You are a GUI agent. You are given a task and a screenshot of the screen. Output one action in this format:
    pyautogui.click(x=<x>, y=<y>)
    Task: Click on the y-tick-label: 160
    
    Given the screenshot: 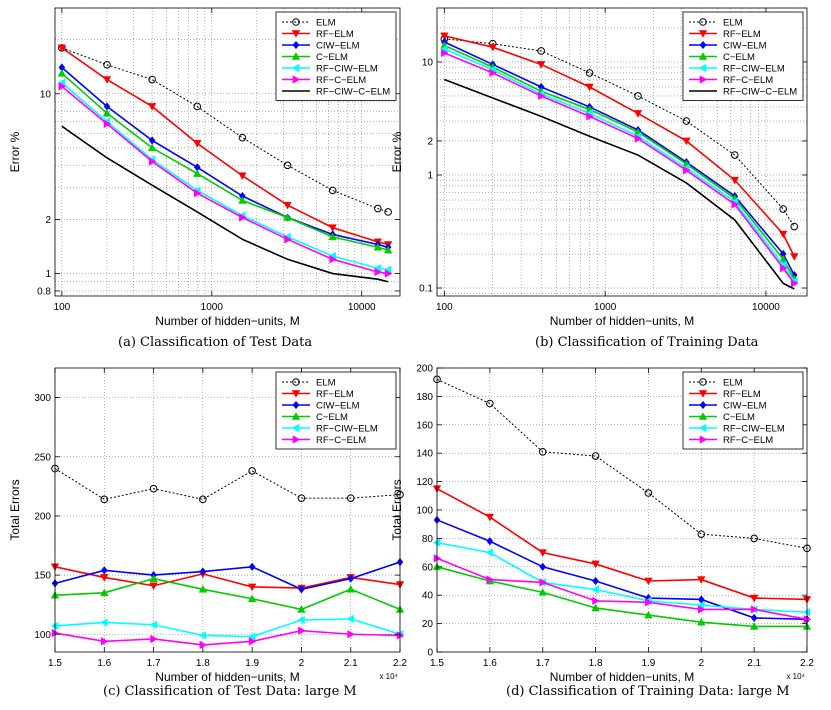 What is the action you would take?
    pyautogui.click(x=424, y=425)
    